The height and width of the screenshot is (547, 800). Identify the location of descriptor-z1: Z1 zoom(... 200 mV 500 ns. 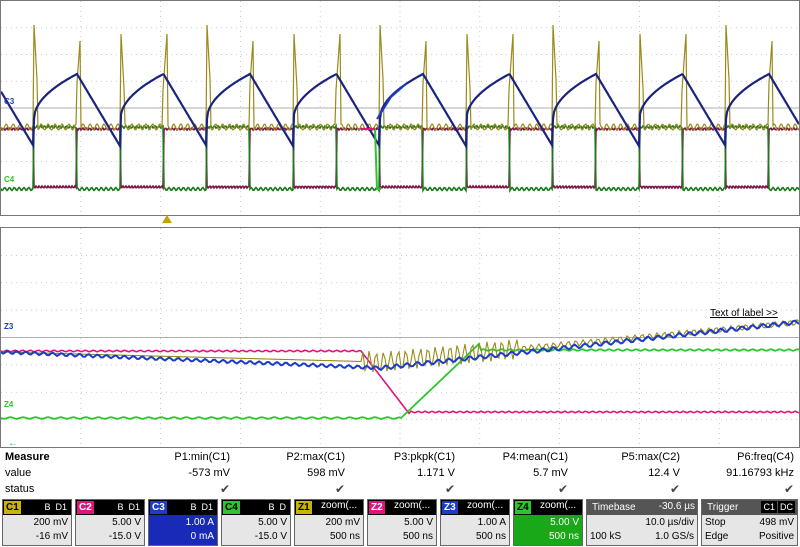
(329, 522).